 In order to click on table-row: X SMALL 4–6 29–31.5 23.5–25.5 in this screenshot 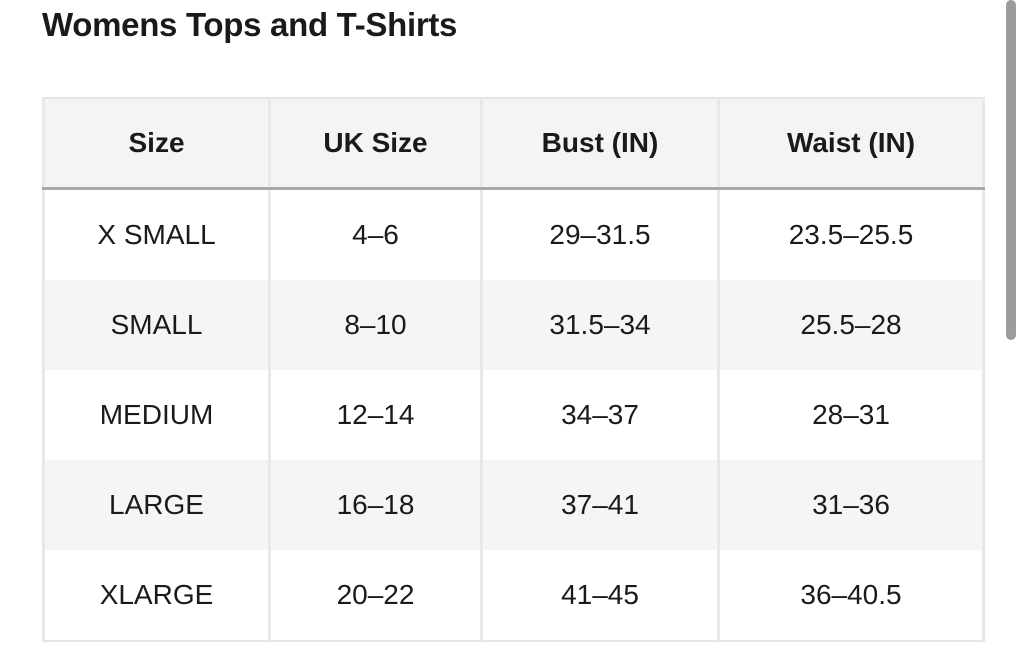, I will do `click(513, 234)`.